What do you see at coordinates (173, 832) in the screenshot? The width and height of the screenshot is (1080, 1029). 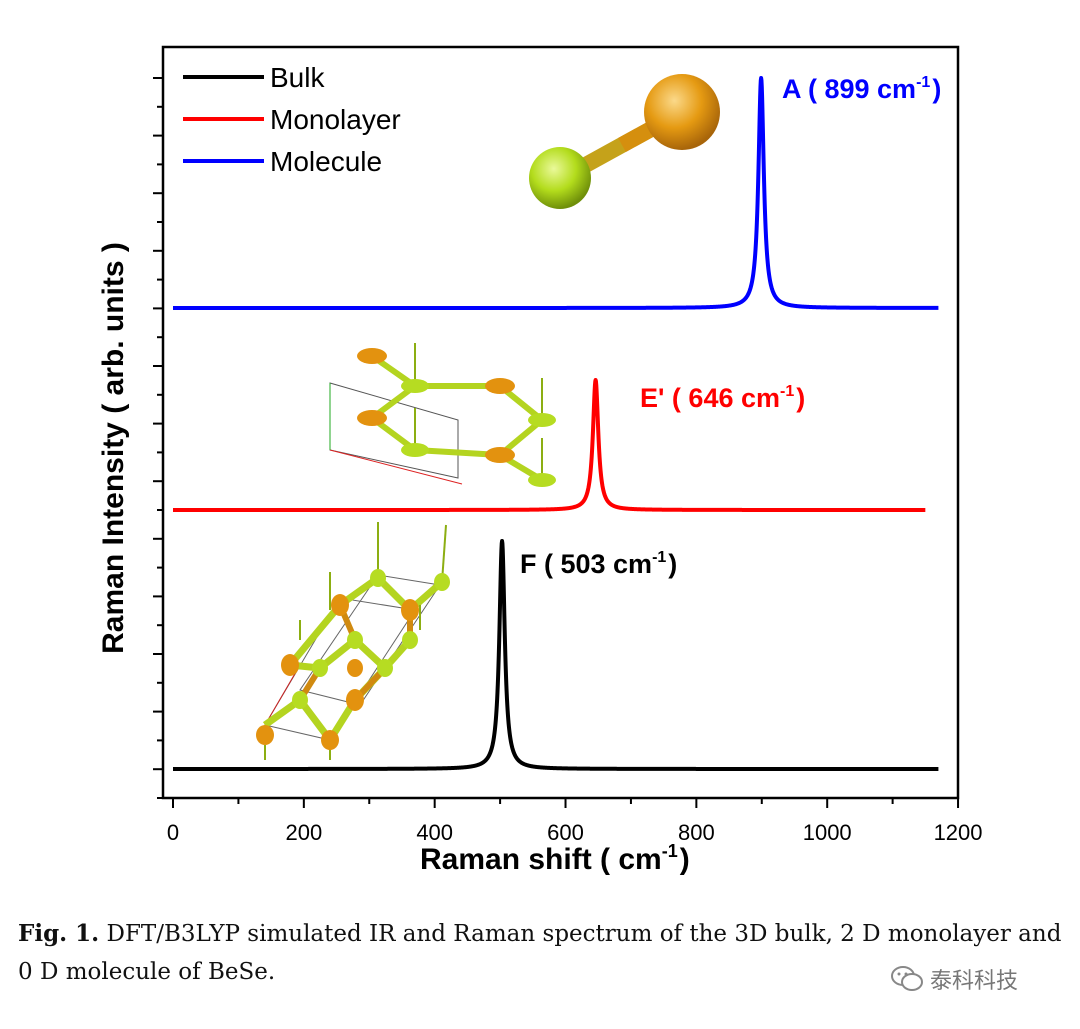 I see `x-tick-label: 0` at bounding box center [173, 832].